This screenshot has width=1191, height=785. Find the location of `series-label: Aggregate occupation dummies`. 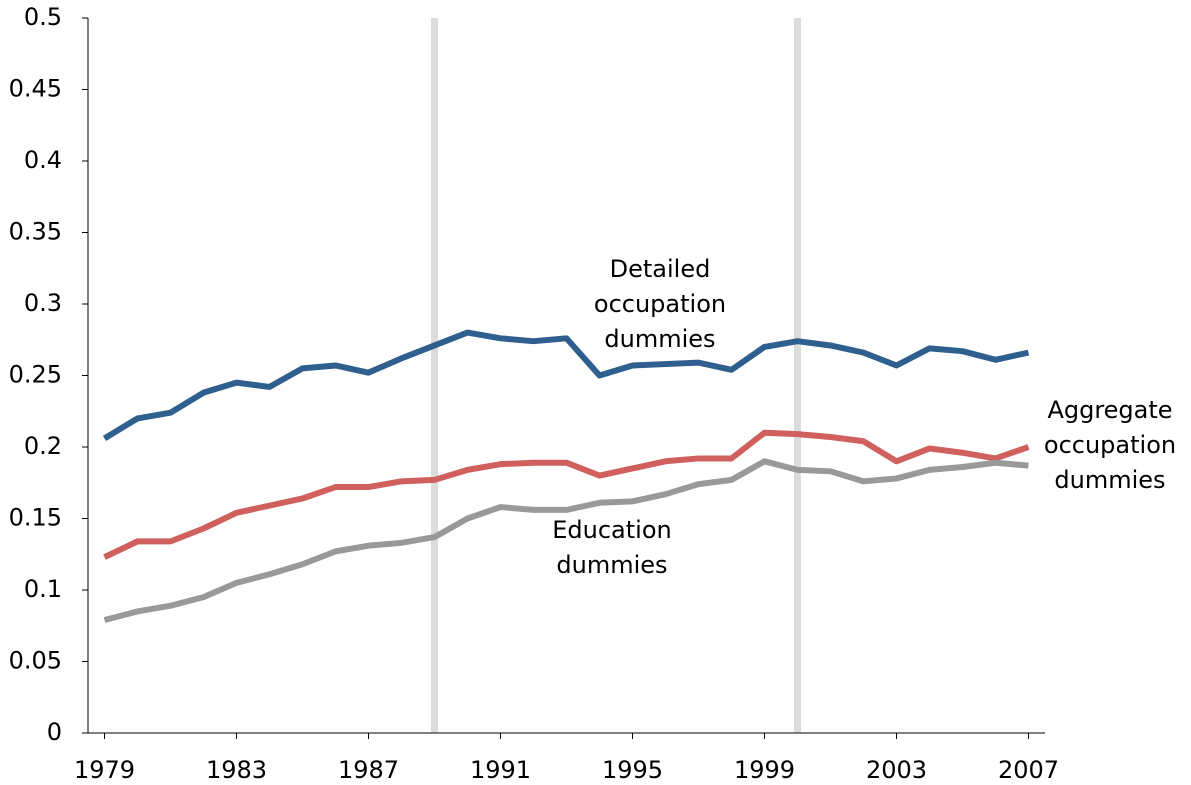

series-label: Aggregate occupation dummies is located at coordinates (1110, 445).